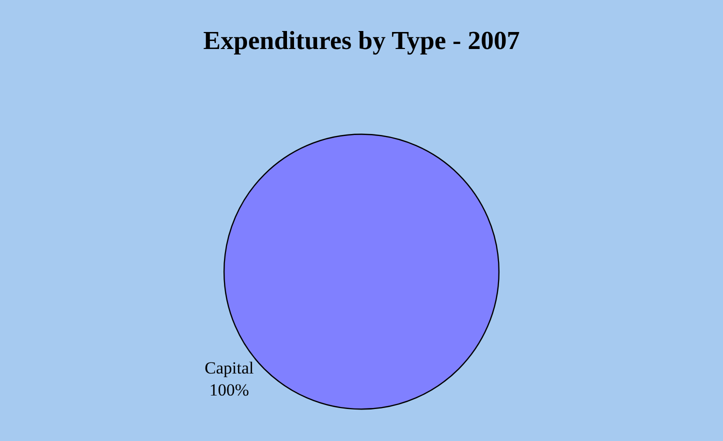  I want to click on chart-title: Expenditures by Type - 2007, so click(361, 41).